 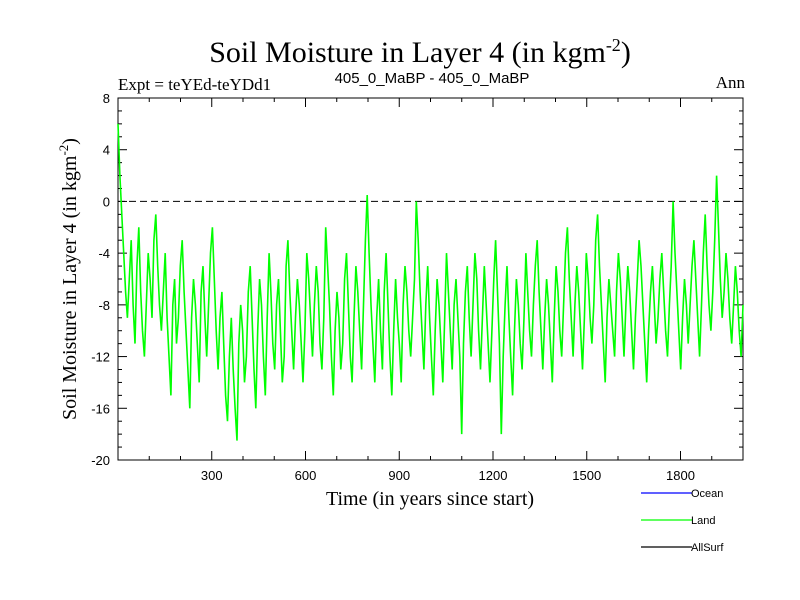 What do you see at coordinates (100, 357) in the screenshot?
I see `y-tick-label: -12` at bounding box center [100, 357].